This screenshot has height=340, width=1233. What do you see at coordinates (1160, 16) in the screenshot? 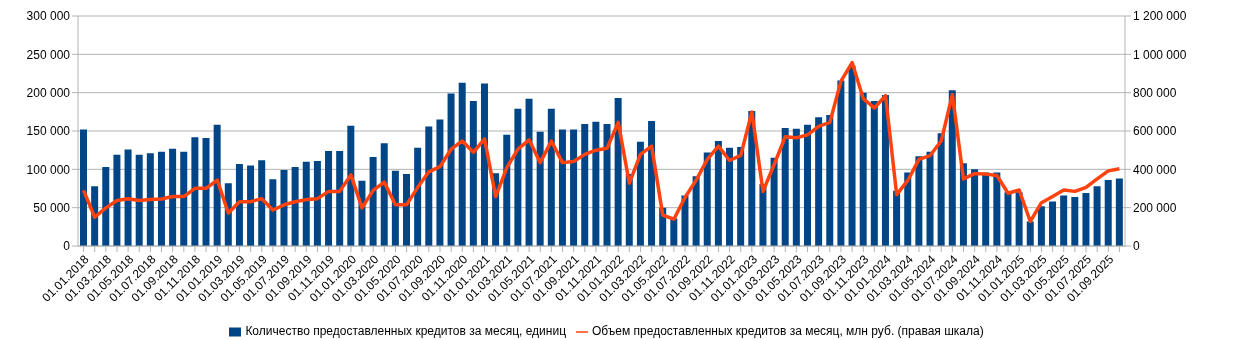
I see `y2-tick-label: 1 200 000` at bounding box center [1160, 16].